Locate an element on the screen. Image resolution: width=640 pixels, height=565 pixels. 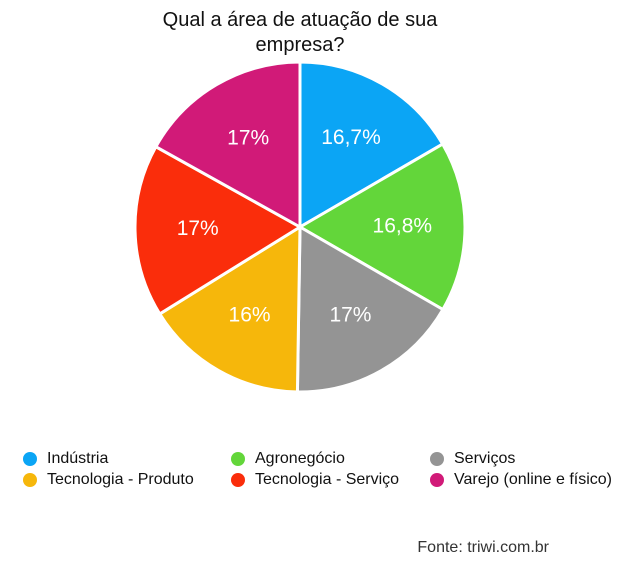
legend-label: Tecnologia - Serviço is located at coordinates (327, 479).